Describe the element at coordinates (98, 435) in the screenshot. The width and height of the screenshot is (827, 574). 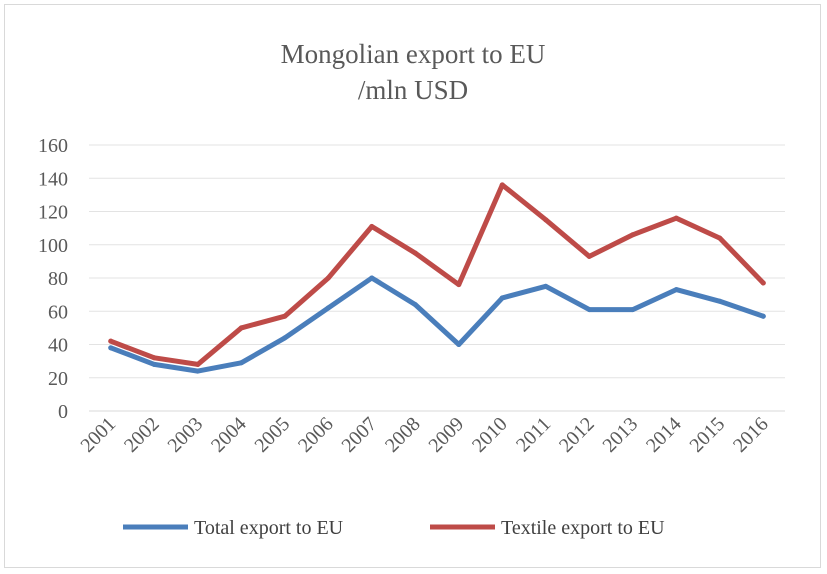
I see `x-tick-label: 2001` at that location.